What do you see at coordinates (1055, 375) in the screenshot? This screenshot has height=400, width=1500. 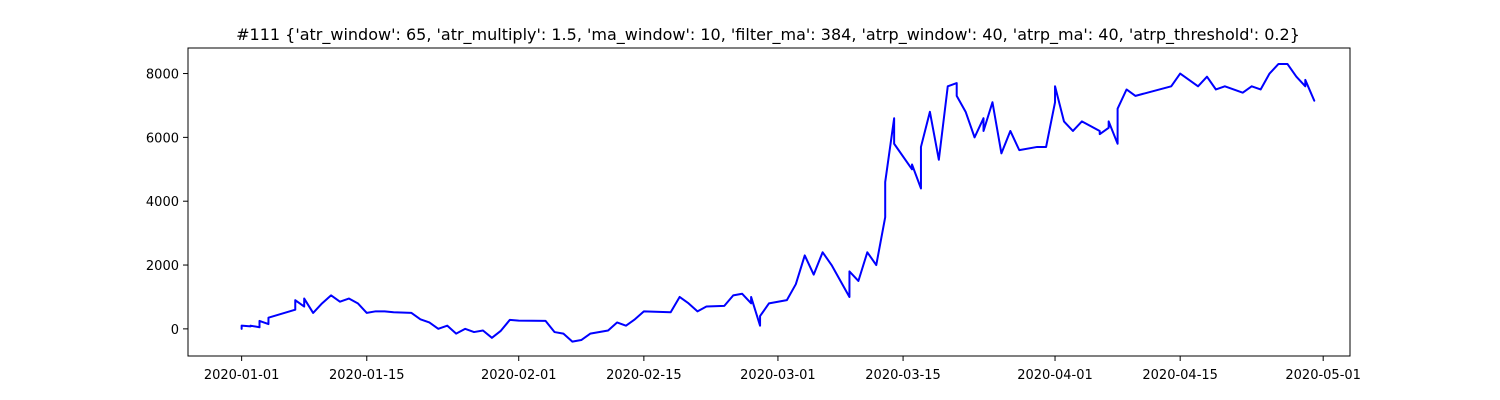 I see `x-tick-label: 2020-04-01` at bounding box center [1055, 375].